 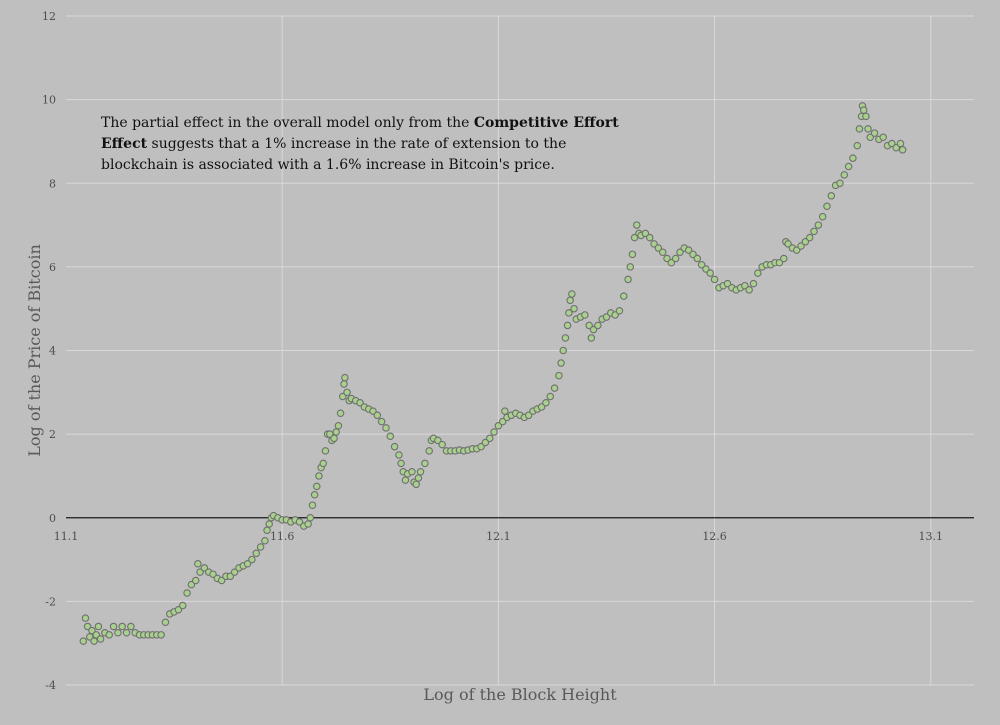 What do you see at coordinates (498, 536) in the screenshot?
I see `x-tick-label: 12.1` at bounding box center [498, 536].